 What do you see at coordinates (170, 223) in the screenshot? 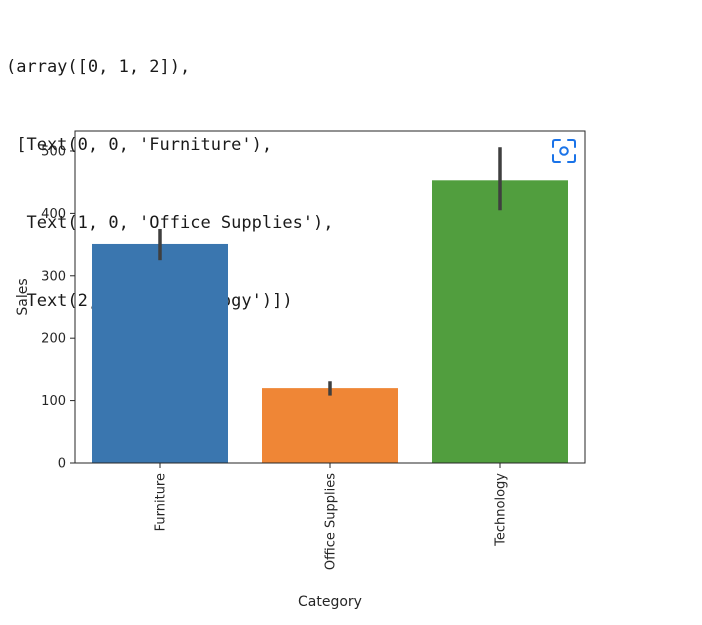
I see `output-line-3: Text(1, 0, 'Office Supplies'),` at bounding box center [170, 223].